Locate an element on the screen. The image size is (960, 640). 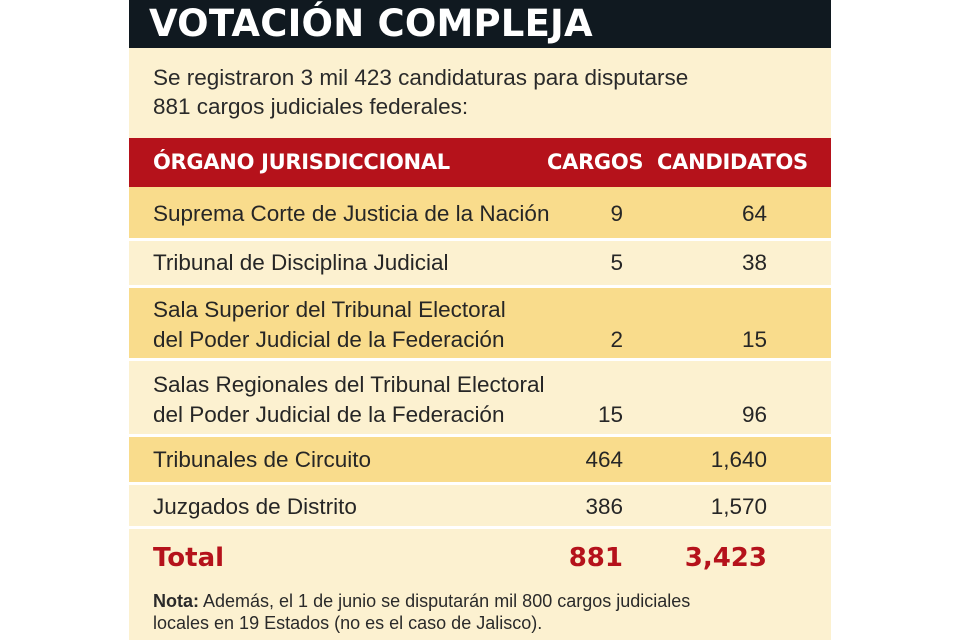
total-row: Total 881 3,423 is located at coordinates (480, 558).